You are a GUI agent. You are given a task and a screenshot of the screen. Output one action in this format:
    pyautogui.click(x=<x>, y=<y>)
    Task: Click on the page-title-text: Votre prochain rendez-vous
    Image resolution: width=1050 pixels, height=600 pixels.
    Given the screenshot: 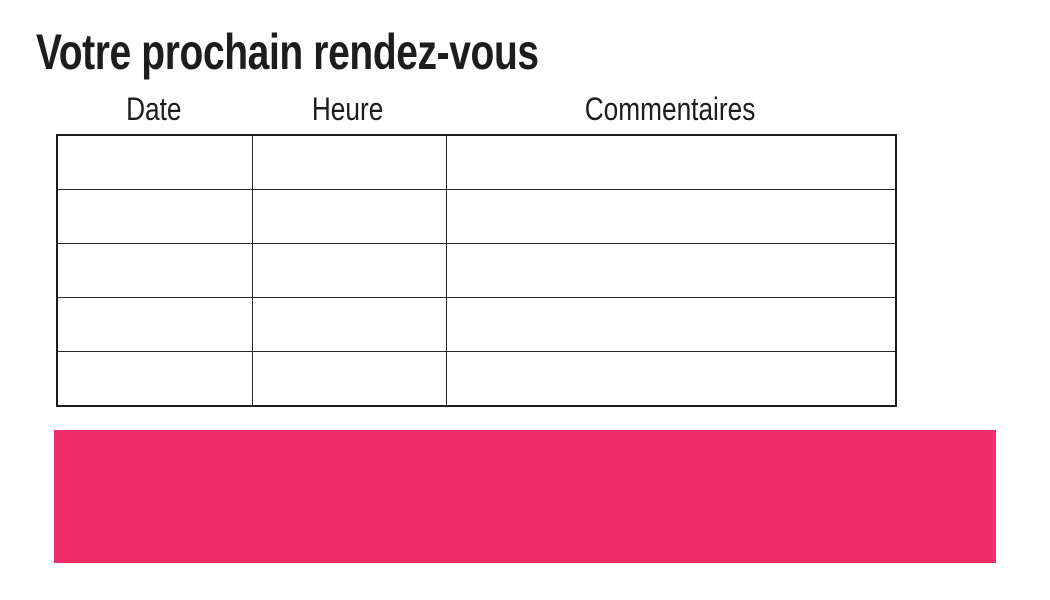 What is the action you would take?
    pyautogui.click(x=287, y=52)
    